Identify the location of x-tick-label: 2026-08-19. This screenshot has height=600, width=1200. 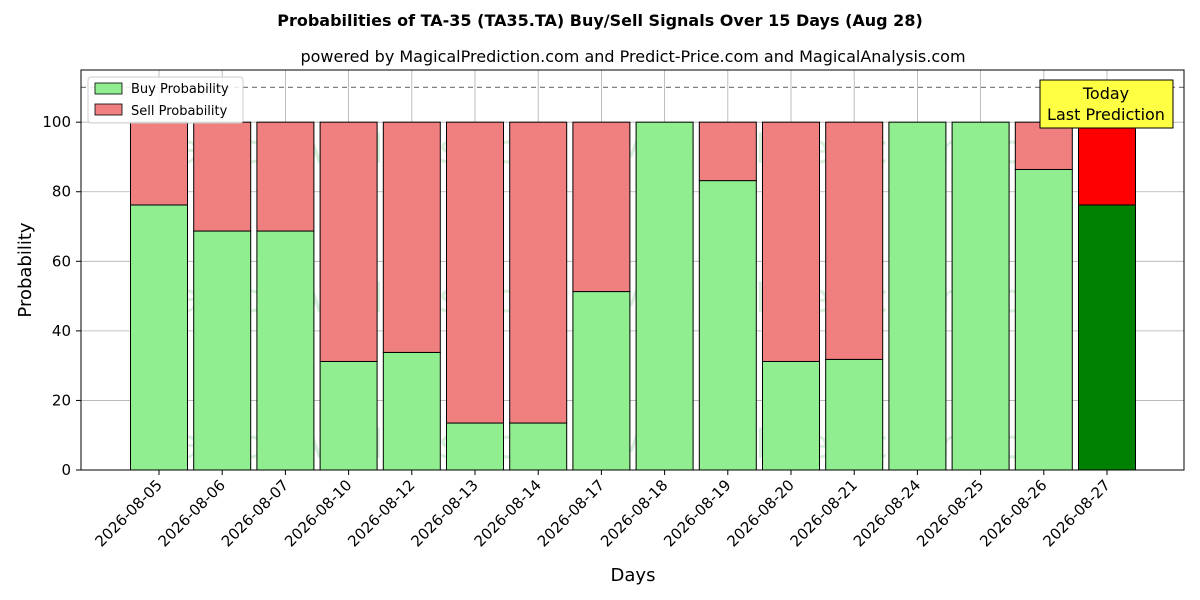
(697, 513).